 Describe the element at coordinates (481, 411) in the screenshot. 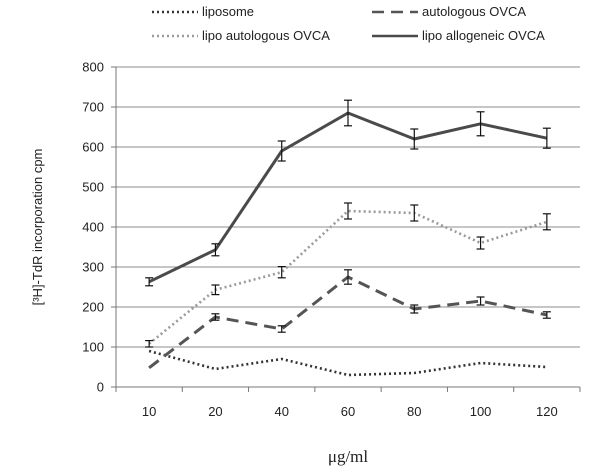

I see `x-tick-label: 100` at that location.